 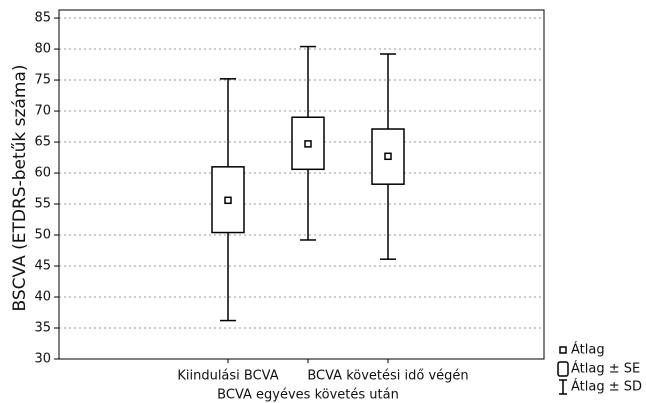 I want to click on legend-label: Átlag, so click(x=588, y=350).